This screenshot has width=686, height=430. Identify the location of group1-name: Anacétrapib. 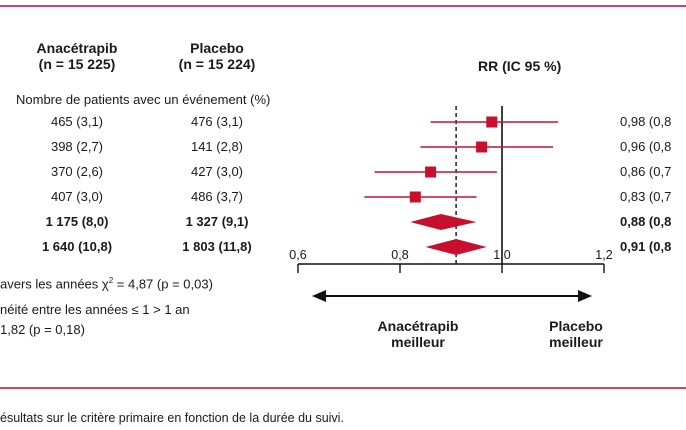
(77, 48).